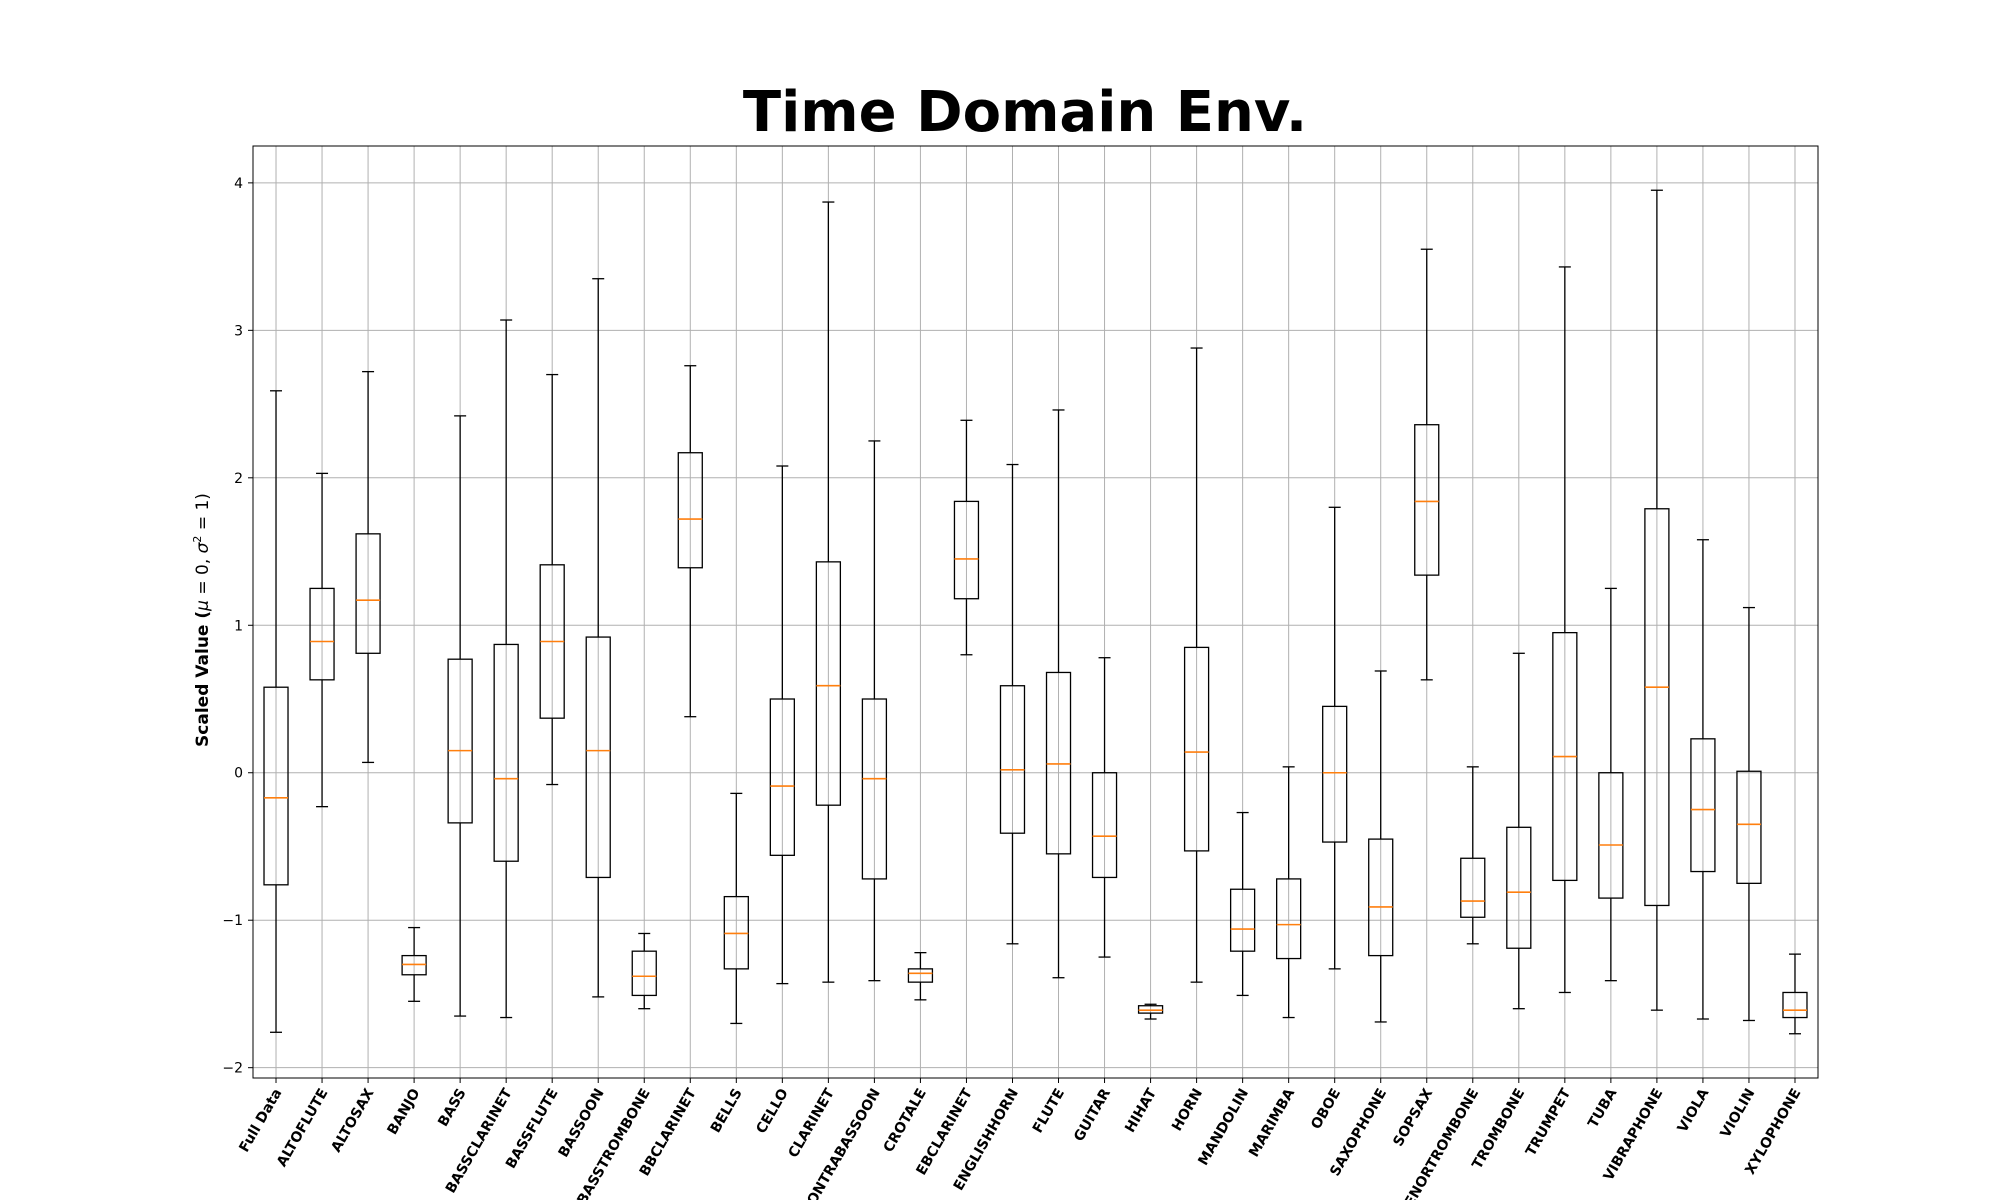  Describe the element at coordinates (1326, 1109) in the screenshot. I see `x-tick-label: OBOE` at that location.